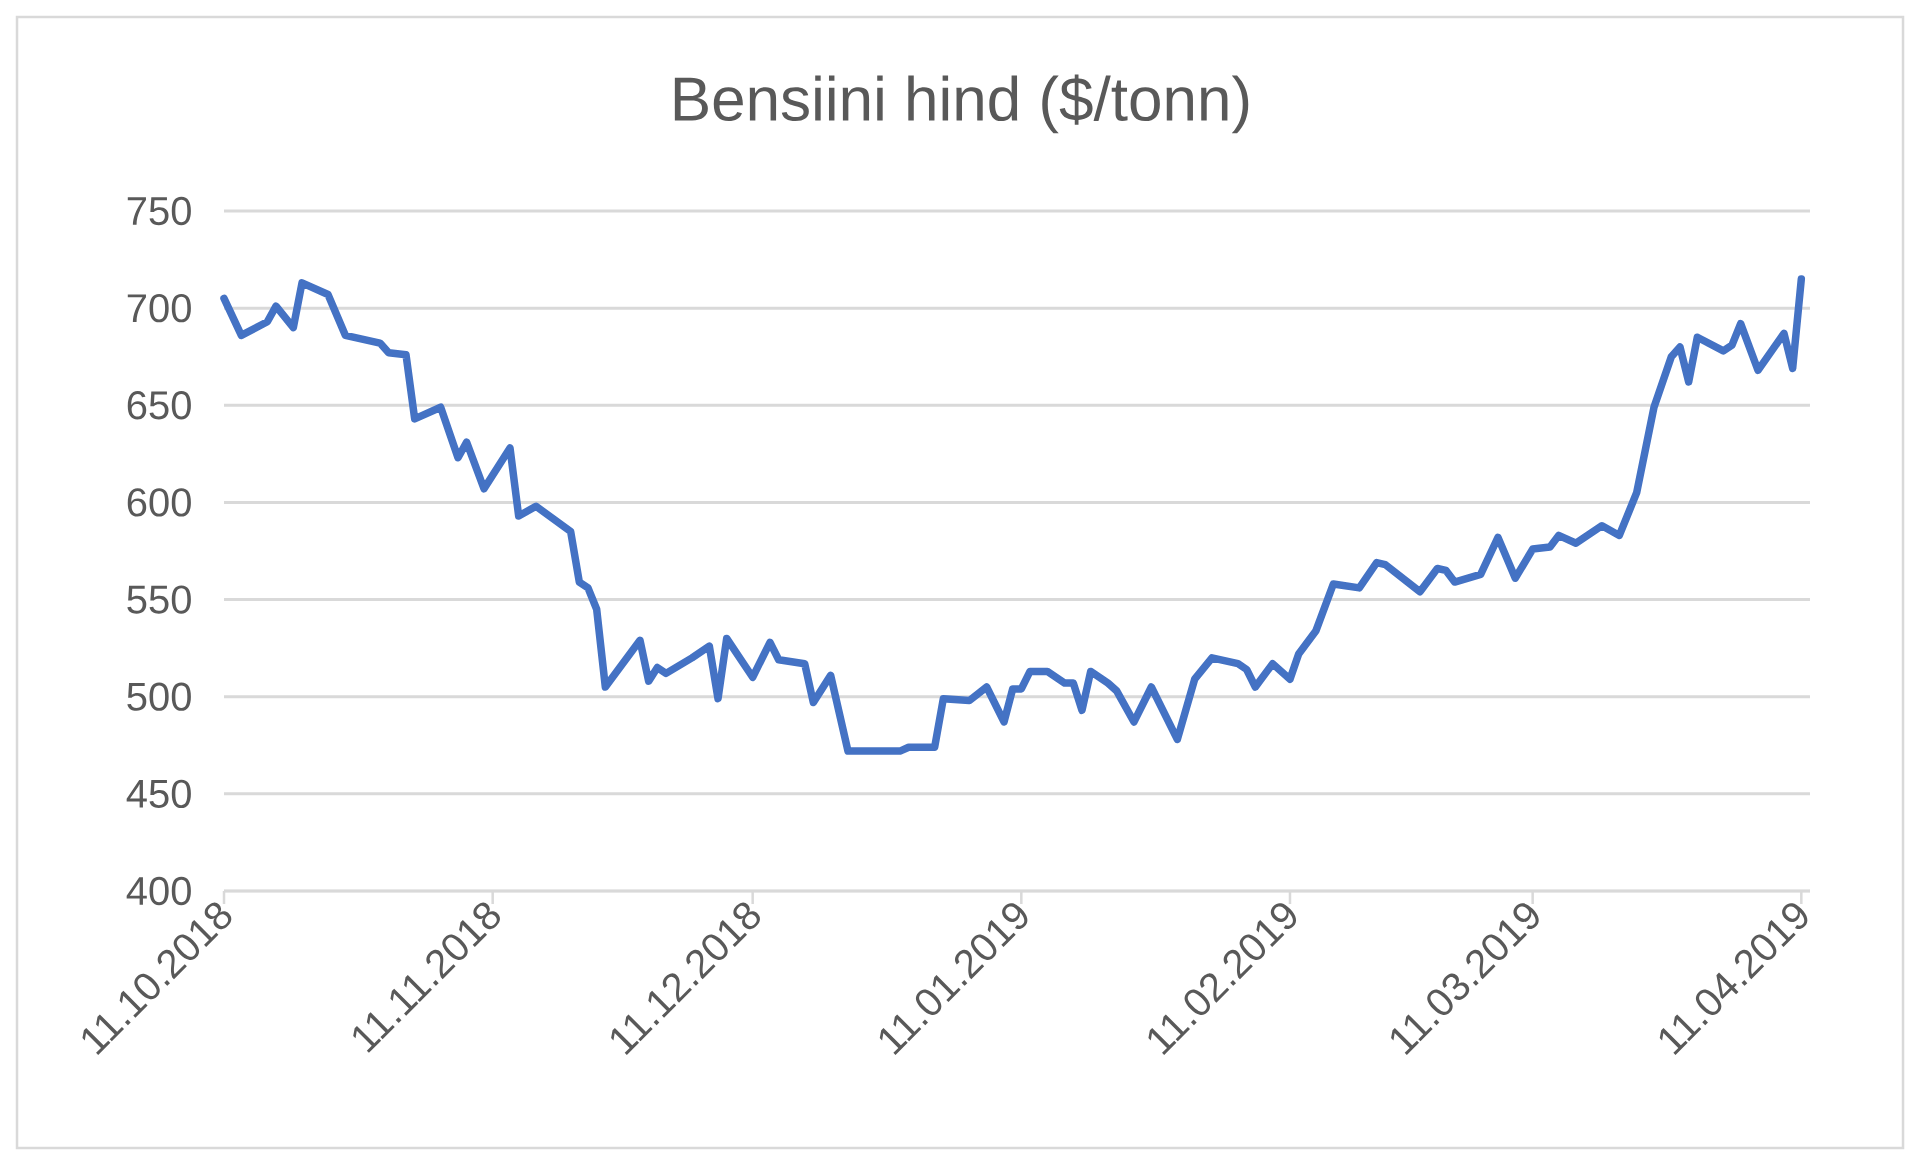 This screenshot has height=1164, width=1920. I want to click on y-tick-label: 550, so click(159, 599).